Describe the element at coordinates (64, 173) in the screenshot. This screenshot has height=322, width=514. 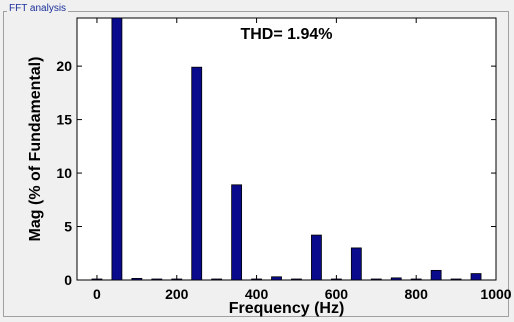
I see `y-tick-label: 10` at that location.